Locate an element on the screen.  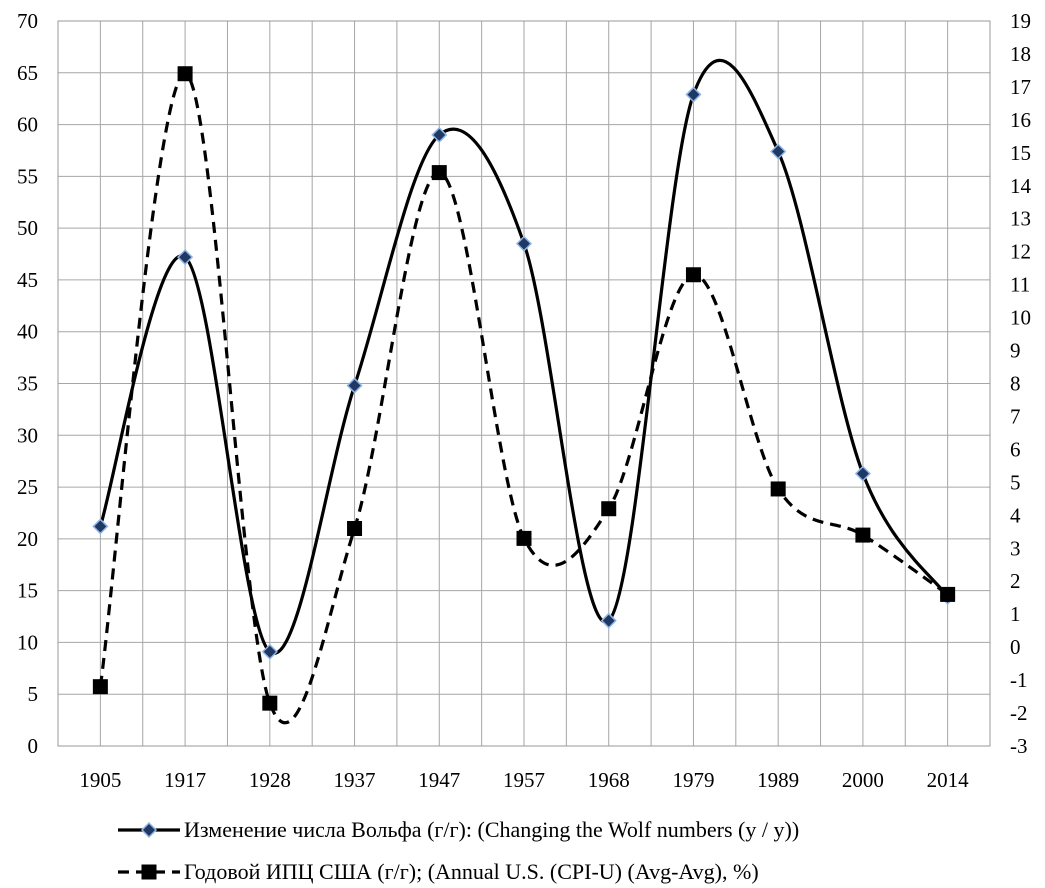
x-tick-label: 1905 is located at coordinates (100, 780).